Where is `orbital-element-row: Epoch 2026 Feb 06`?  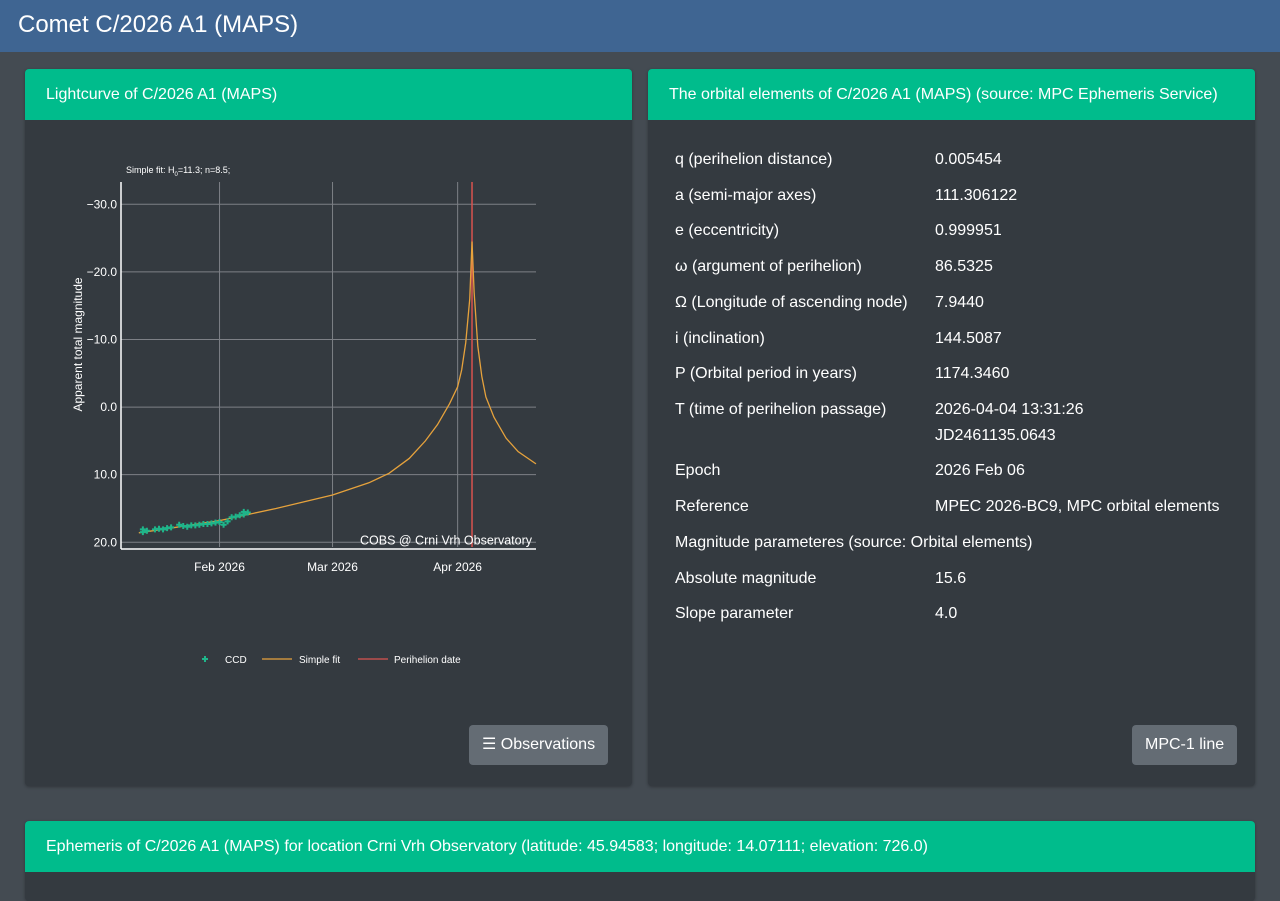 orbital-element-row: Epoch 2026 Feb 06 is located at coordinates (850, 471).